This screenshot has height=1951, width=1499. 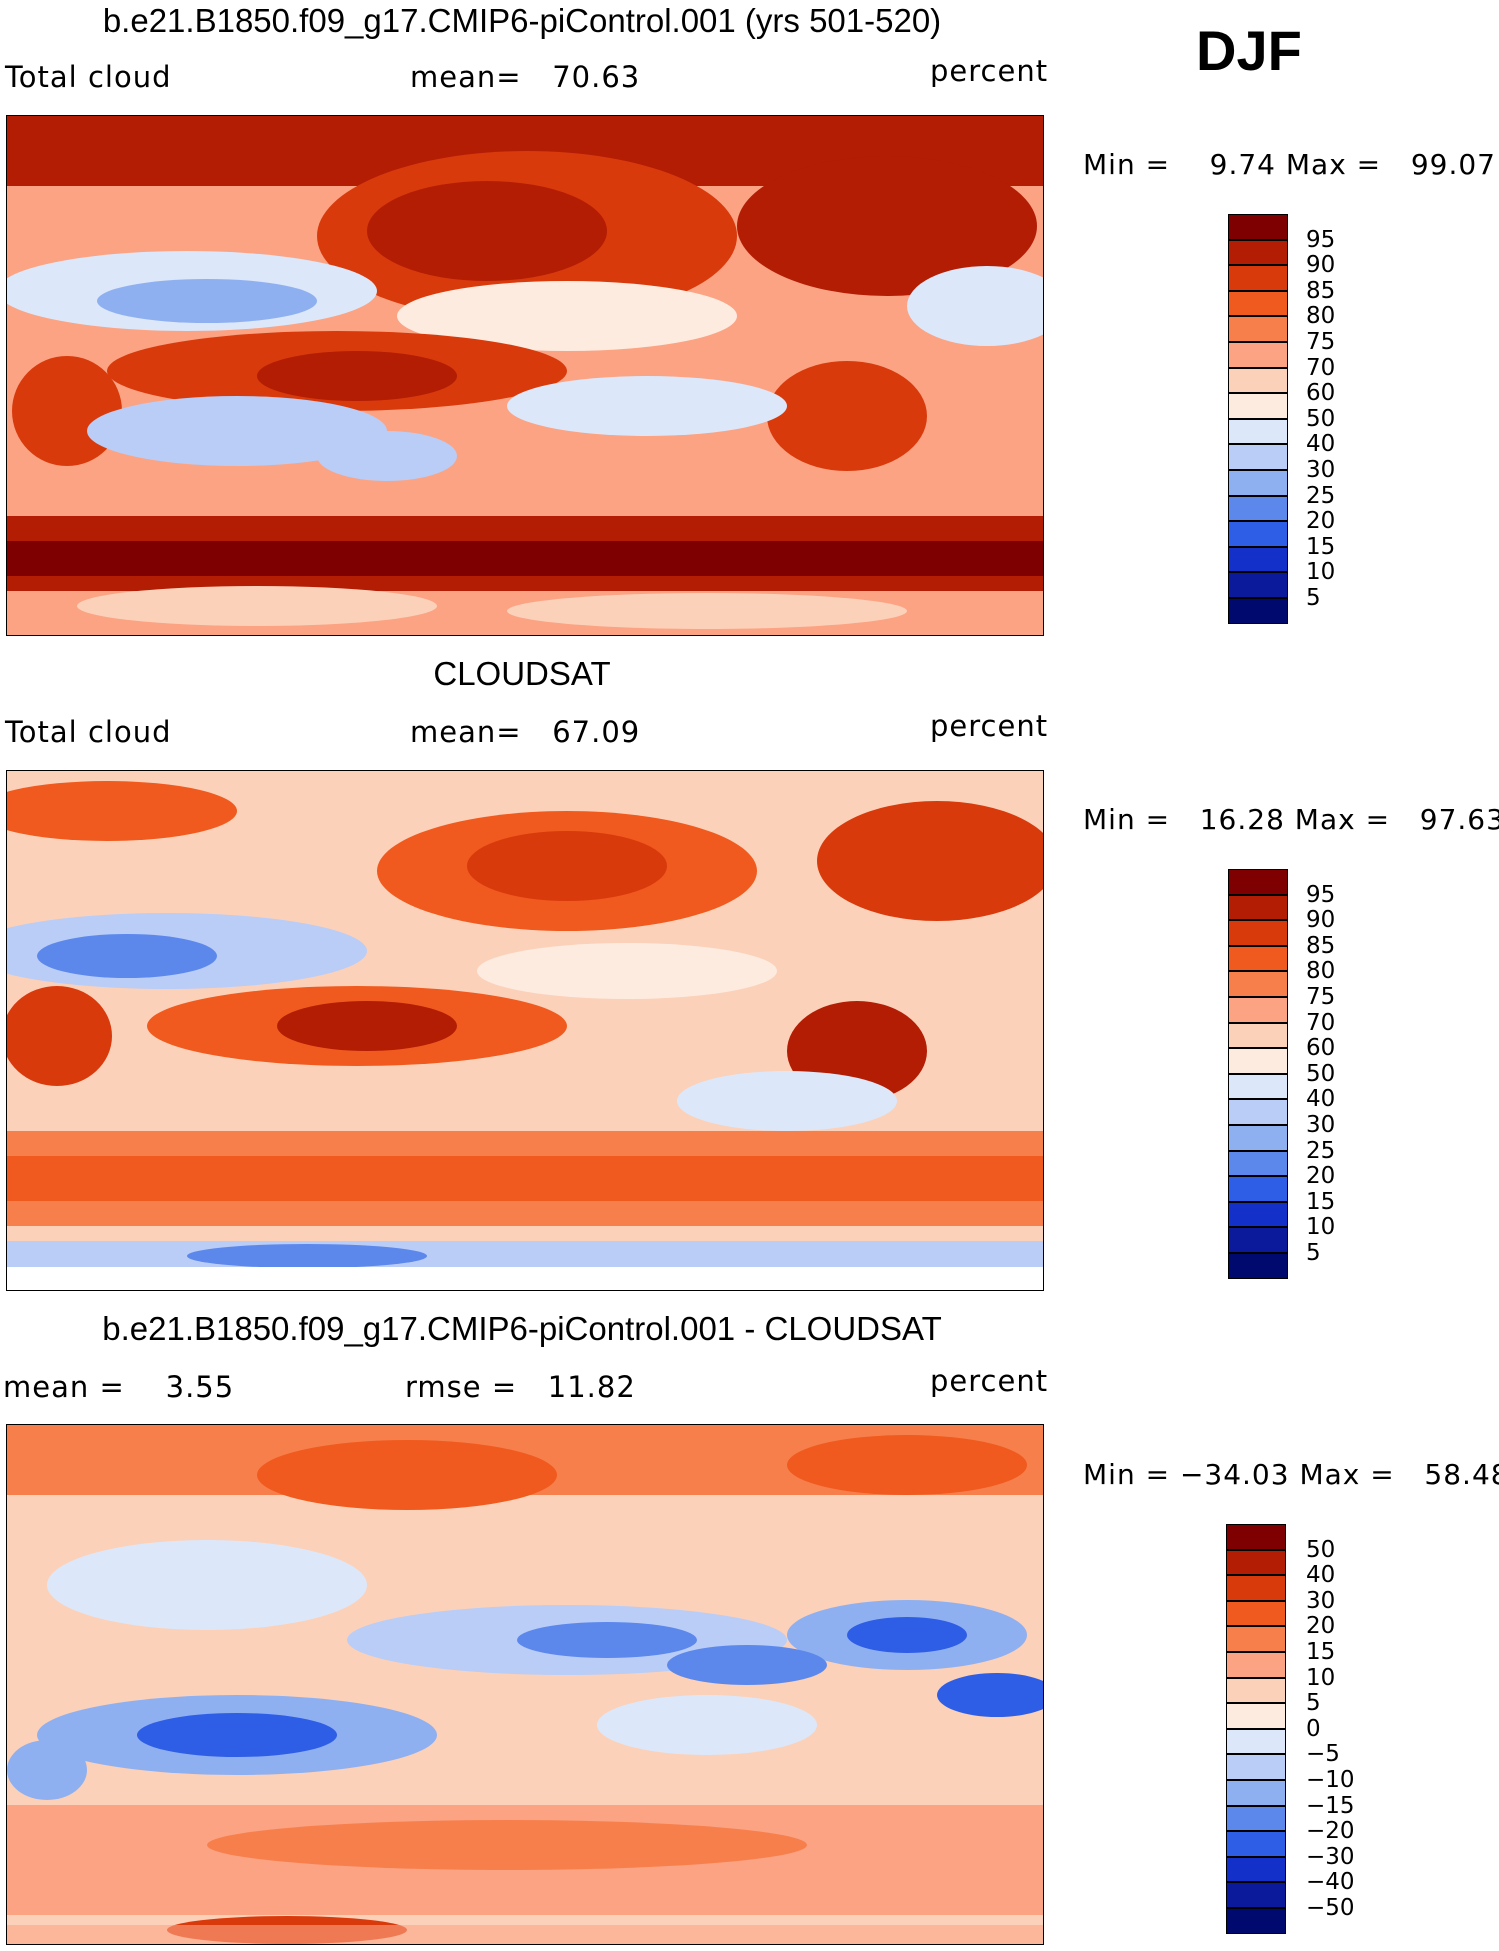 What do you see at coordinates (1321, 1022) in the screenshot?
I see `colorbar-tick-label: 70` at bounding box center [1321, 1022].